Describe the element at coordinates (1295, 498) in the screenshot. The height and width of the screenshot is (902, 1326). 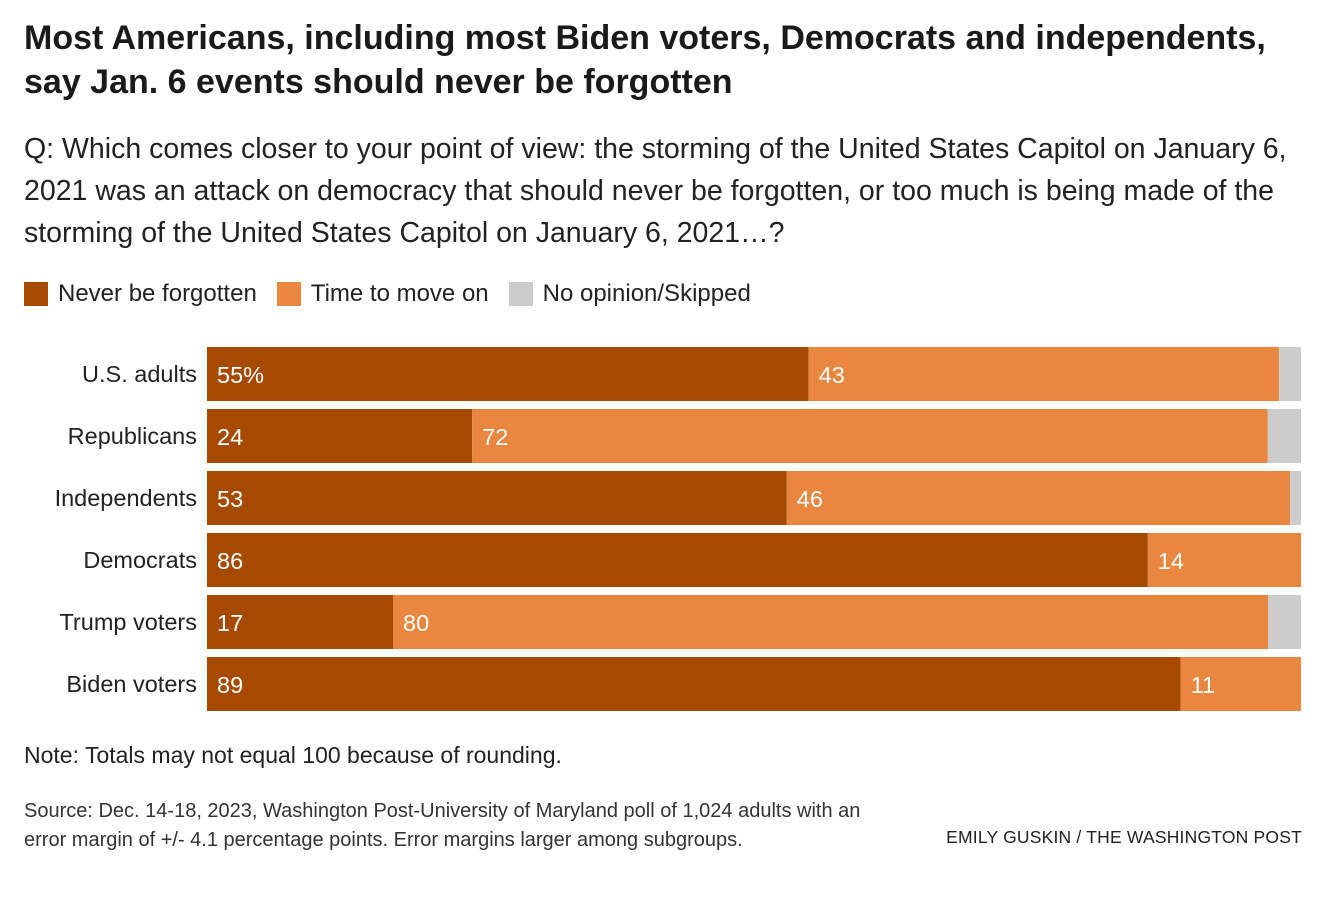
I see `bar-independents-no-opinion-skipped` at that location.